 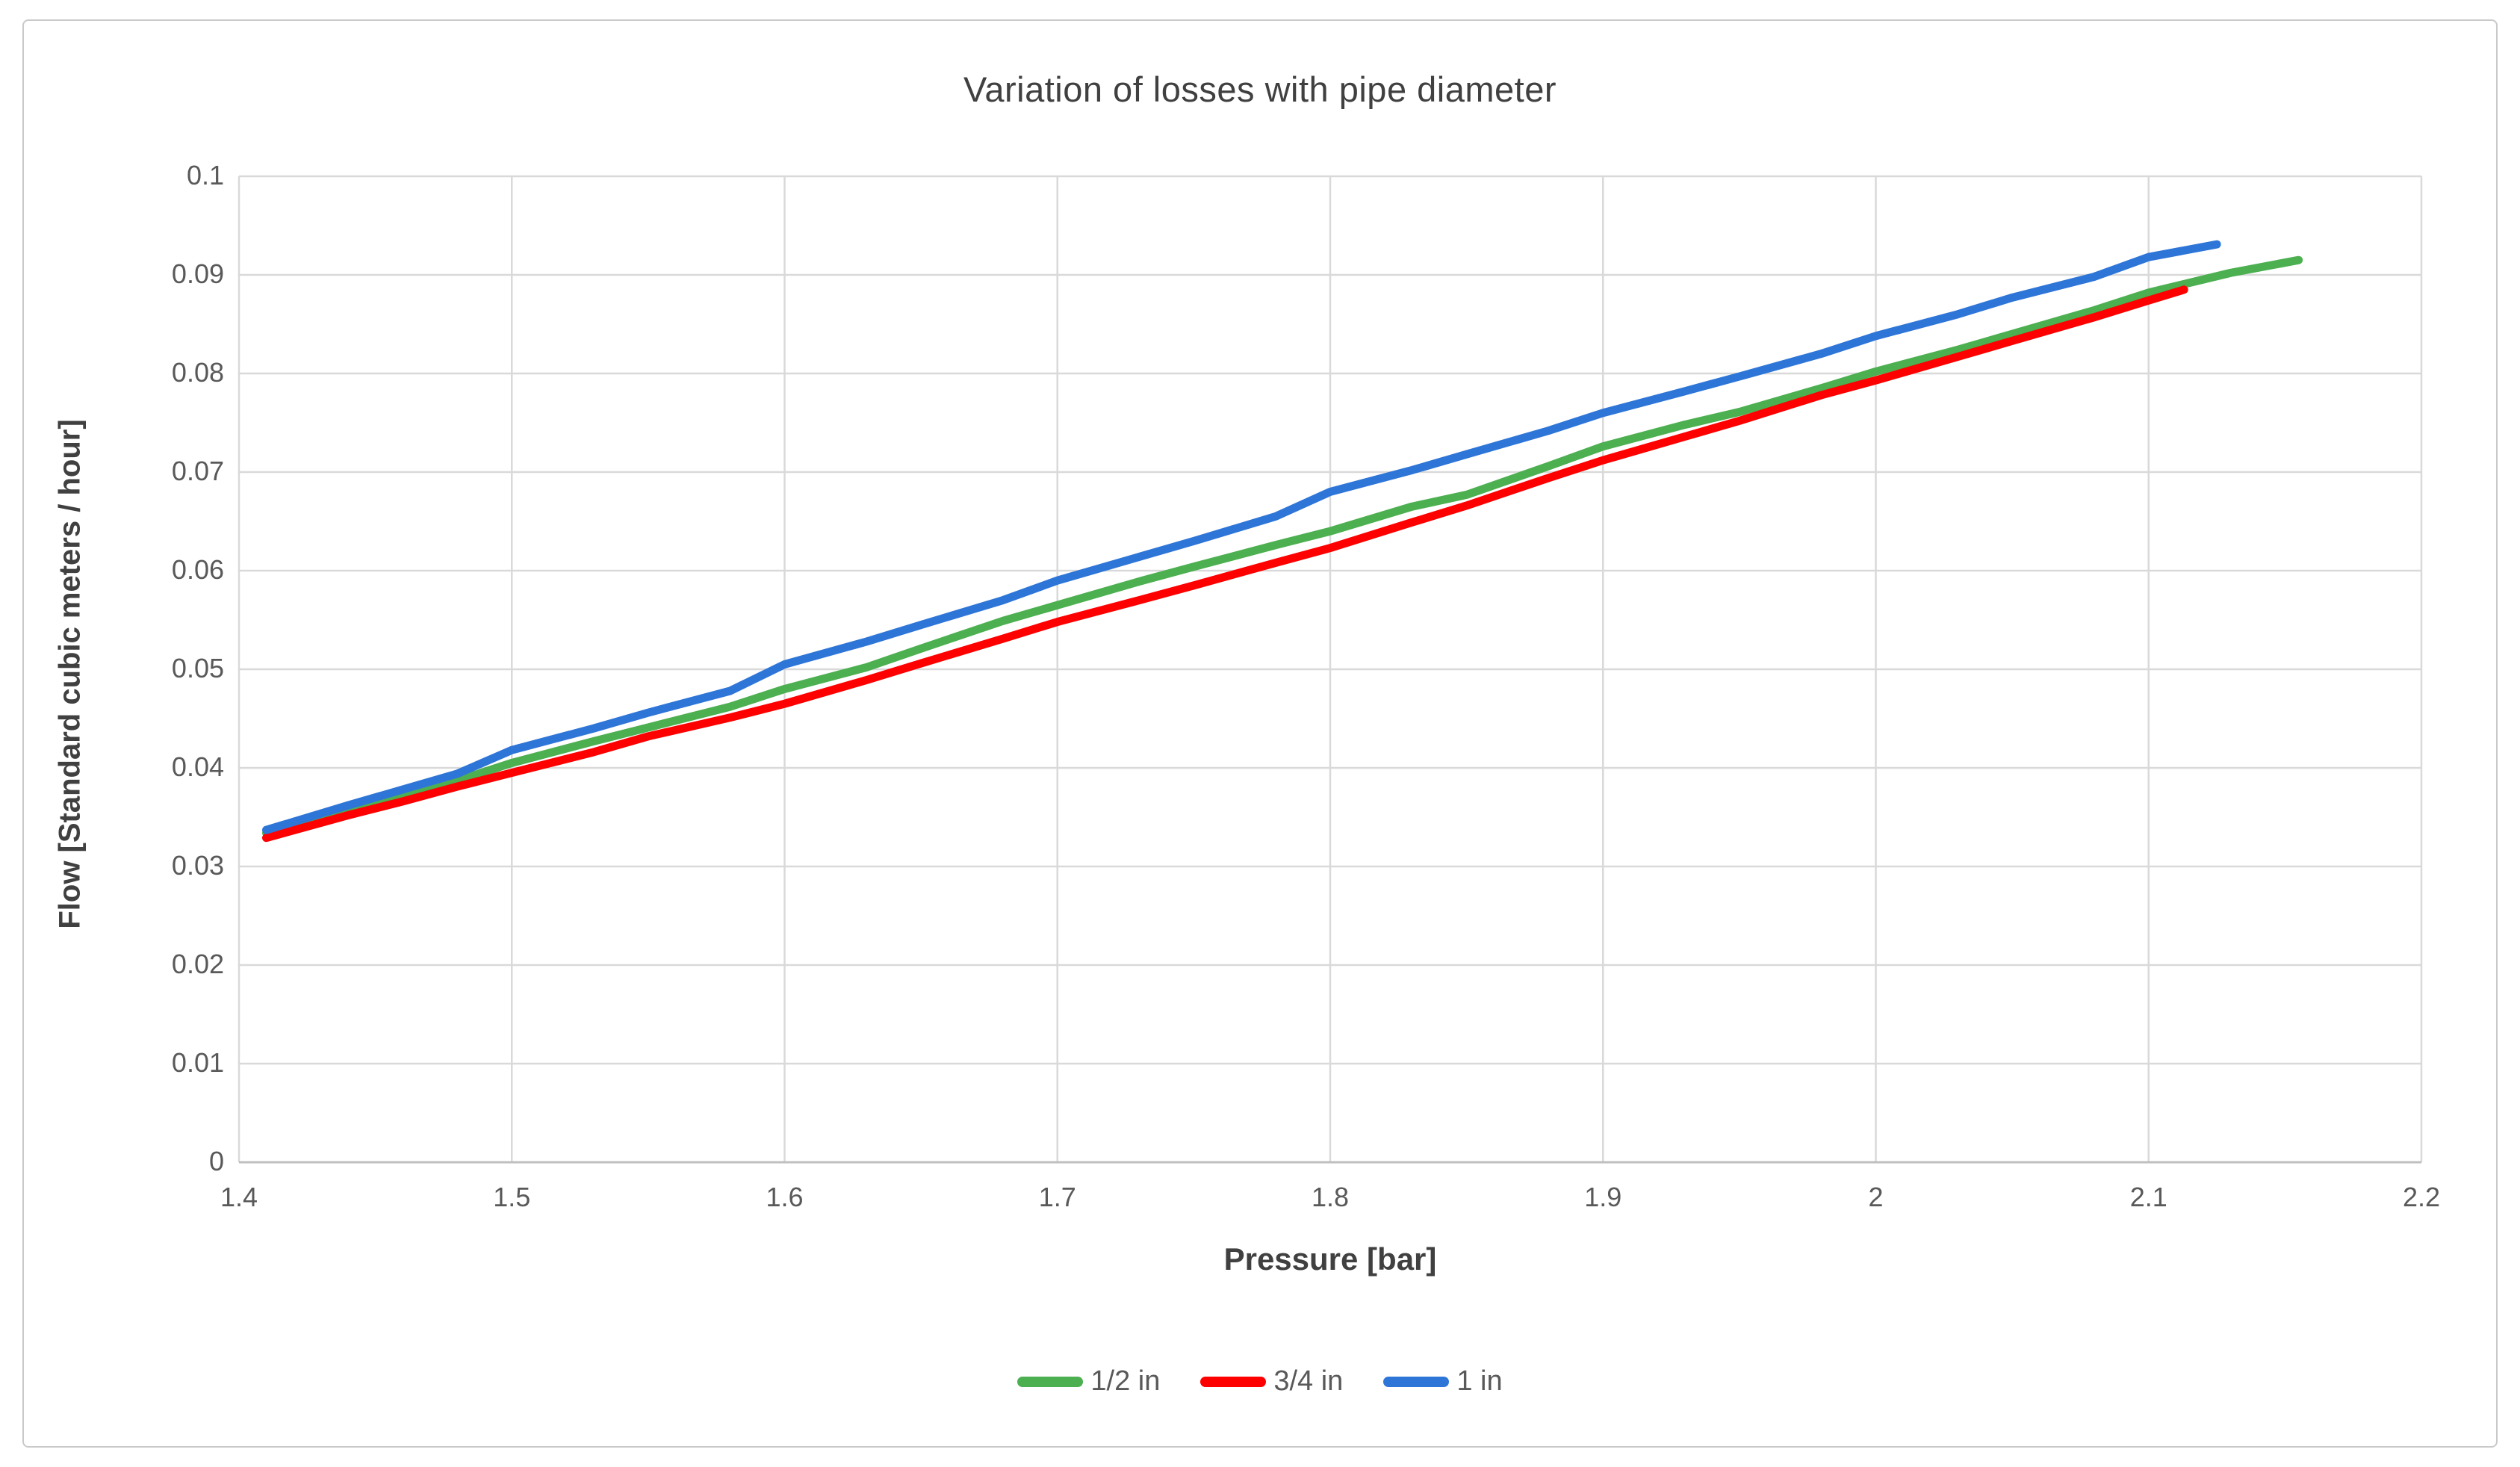 I want to click on x-tick-label: 1.6, so click(x=785, y=1197).